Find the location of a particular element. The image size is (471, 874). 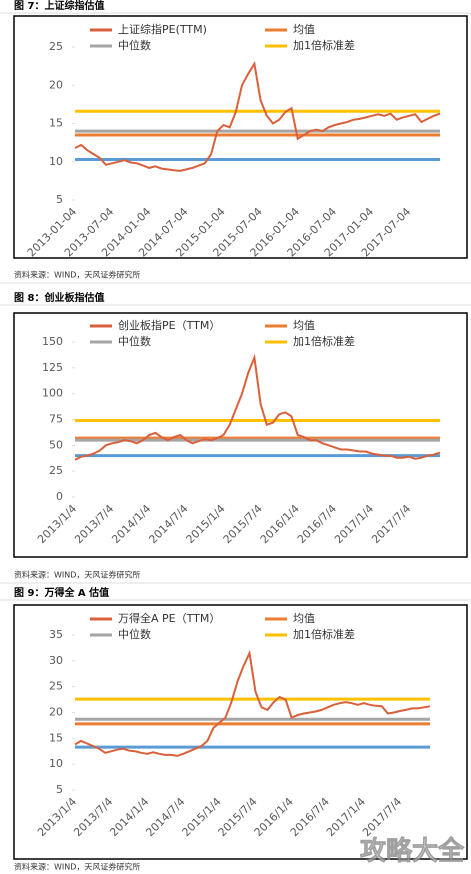

y-tick-label: 35 is located at coordinates (56, 634).